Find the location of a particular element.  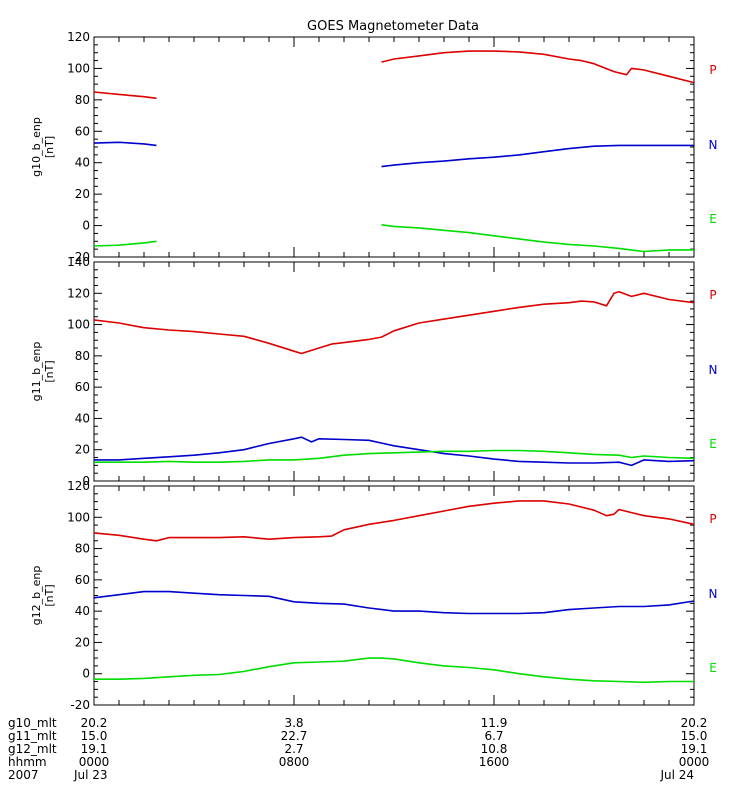

footer-value: 0800 is located at coordinates (294, 762).